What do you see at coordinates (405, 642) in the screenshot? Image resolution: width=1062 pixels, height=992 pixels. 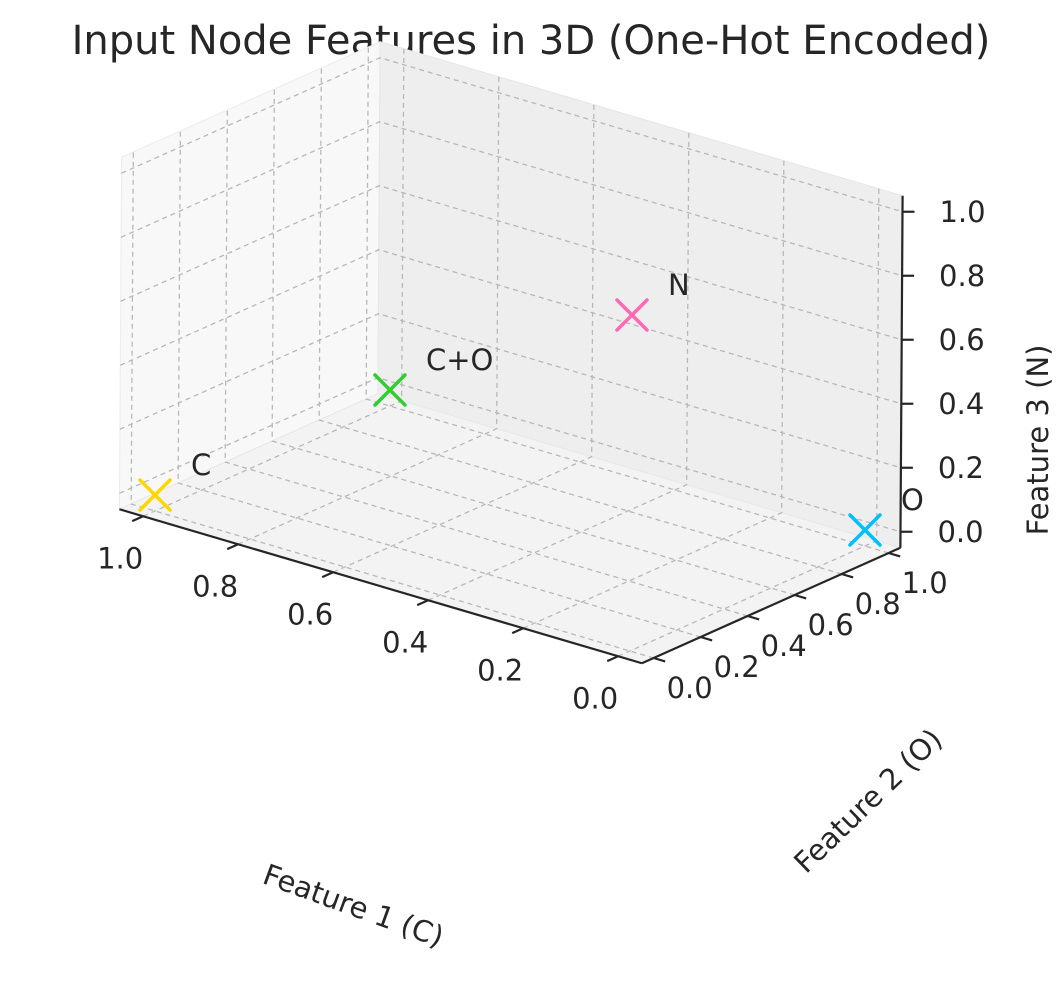 I see `x-tick-label: 0.4` at bounding box center [405, 642].